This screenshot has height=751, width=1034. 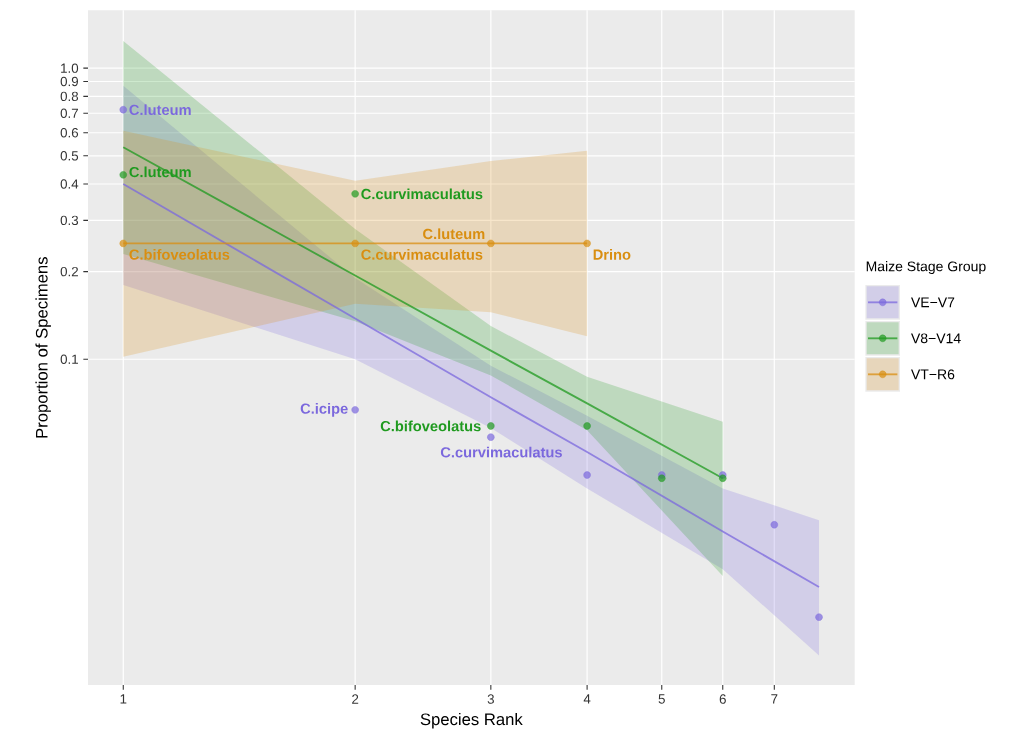 What do you see at coordinates (70, 68) in the screenshot?
I see `y-tick-label: 1.0` at bounding box center [70, 68].